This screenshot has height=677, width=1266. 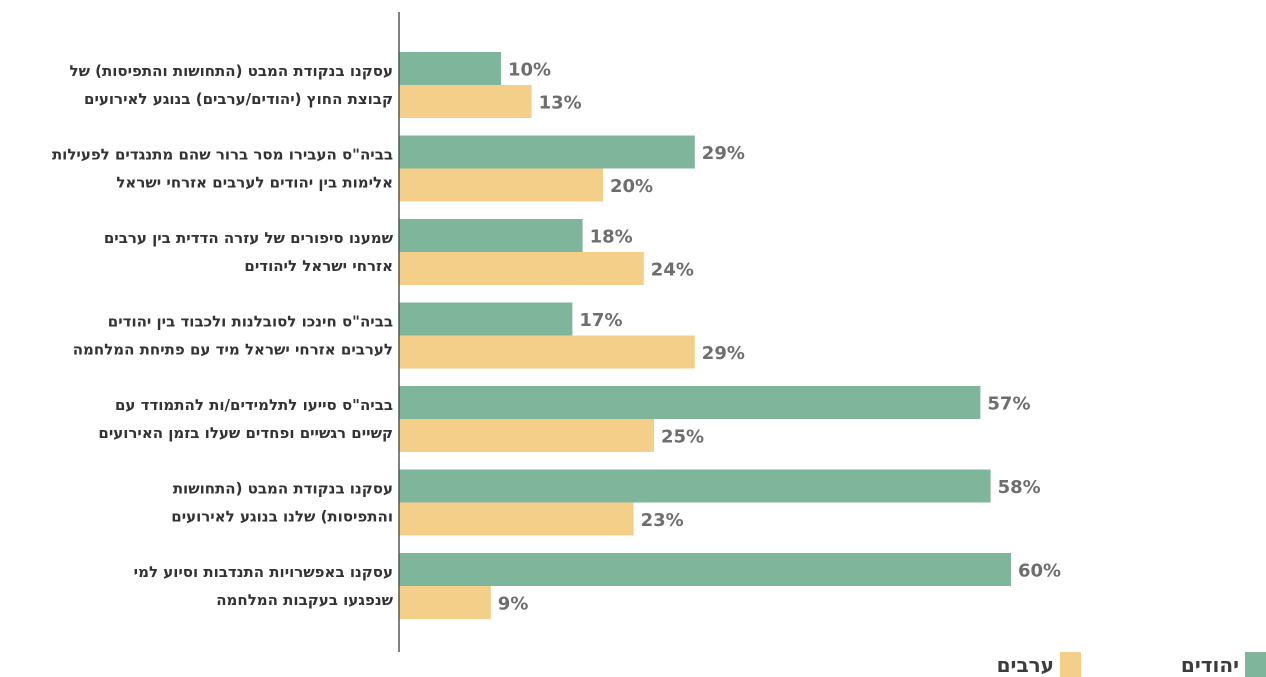 I want to click on bar-series0-cat6, so click(x=705, y=569).